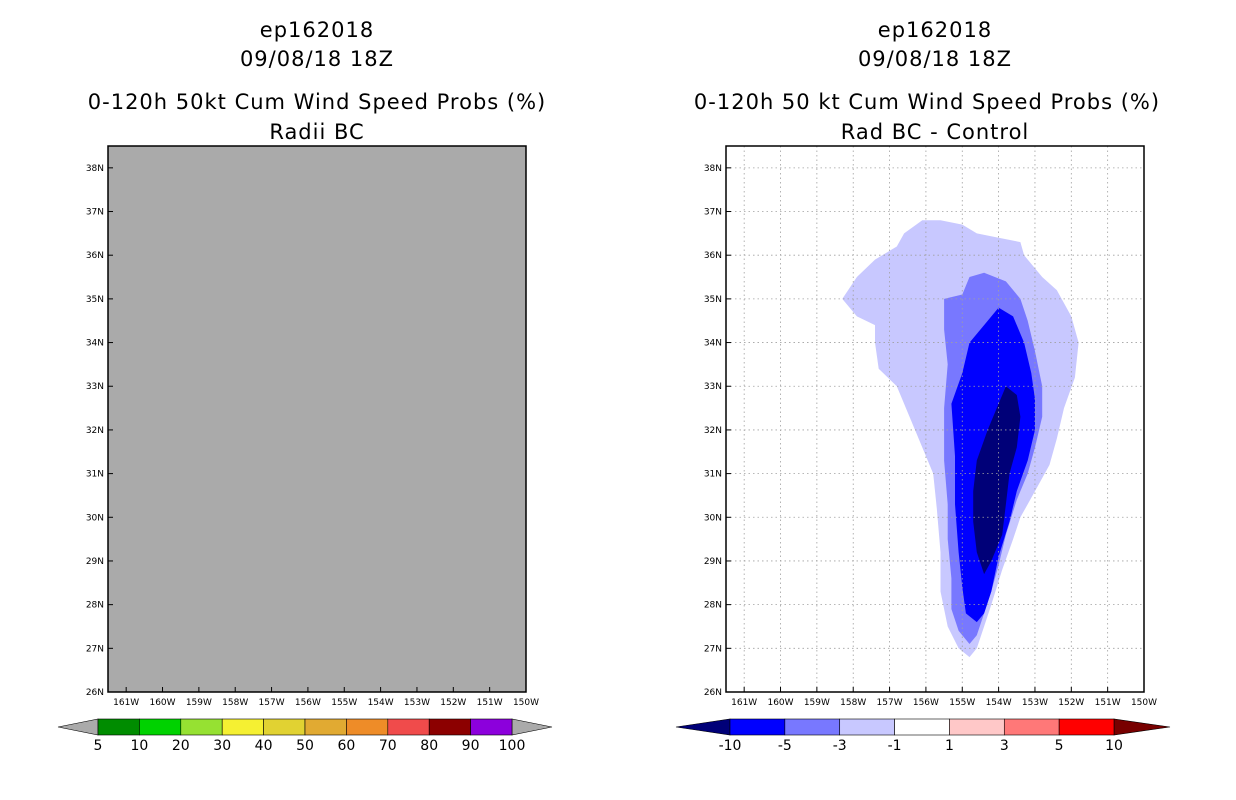 This screenshot has height=800, width=1236. I want to click on colorbar-label: 80, so click(429, 746).